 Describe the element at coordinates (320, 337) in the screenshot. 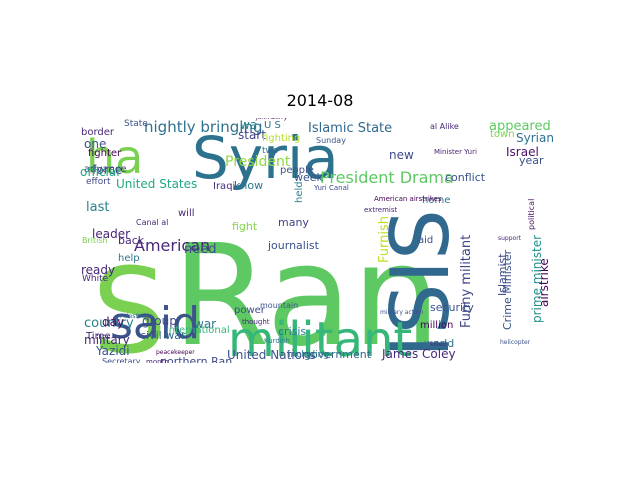

I see `cloud-word-militant: militant` at that location.